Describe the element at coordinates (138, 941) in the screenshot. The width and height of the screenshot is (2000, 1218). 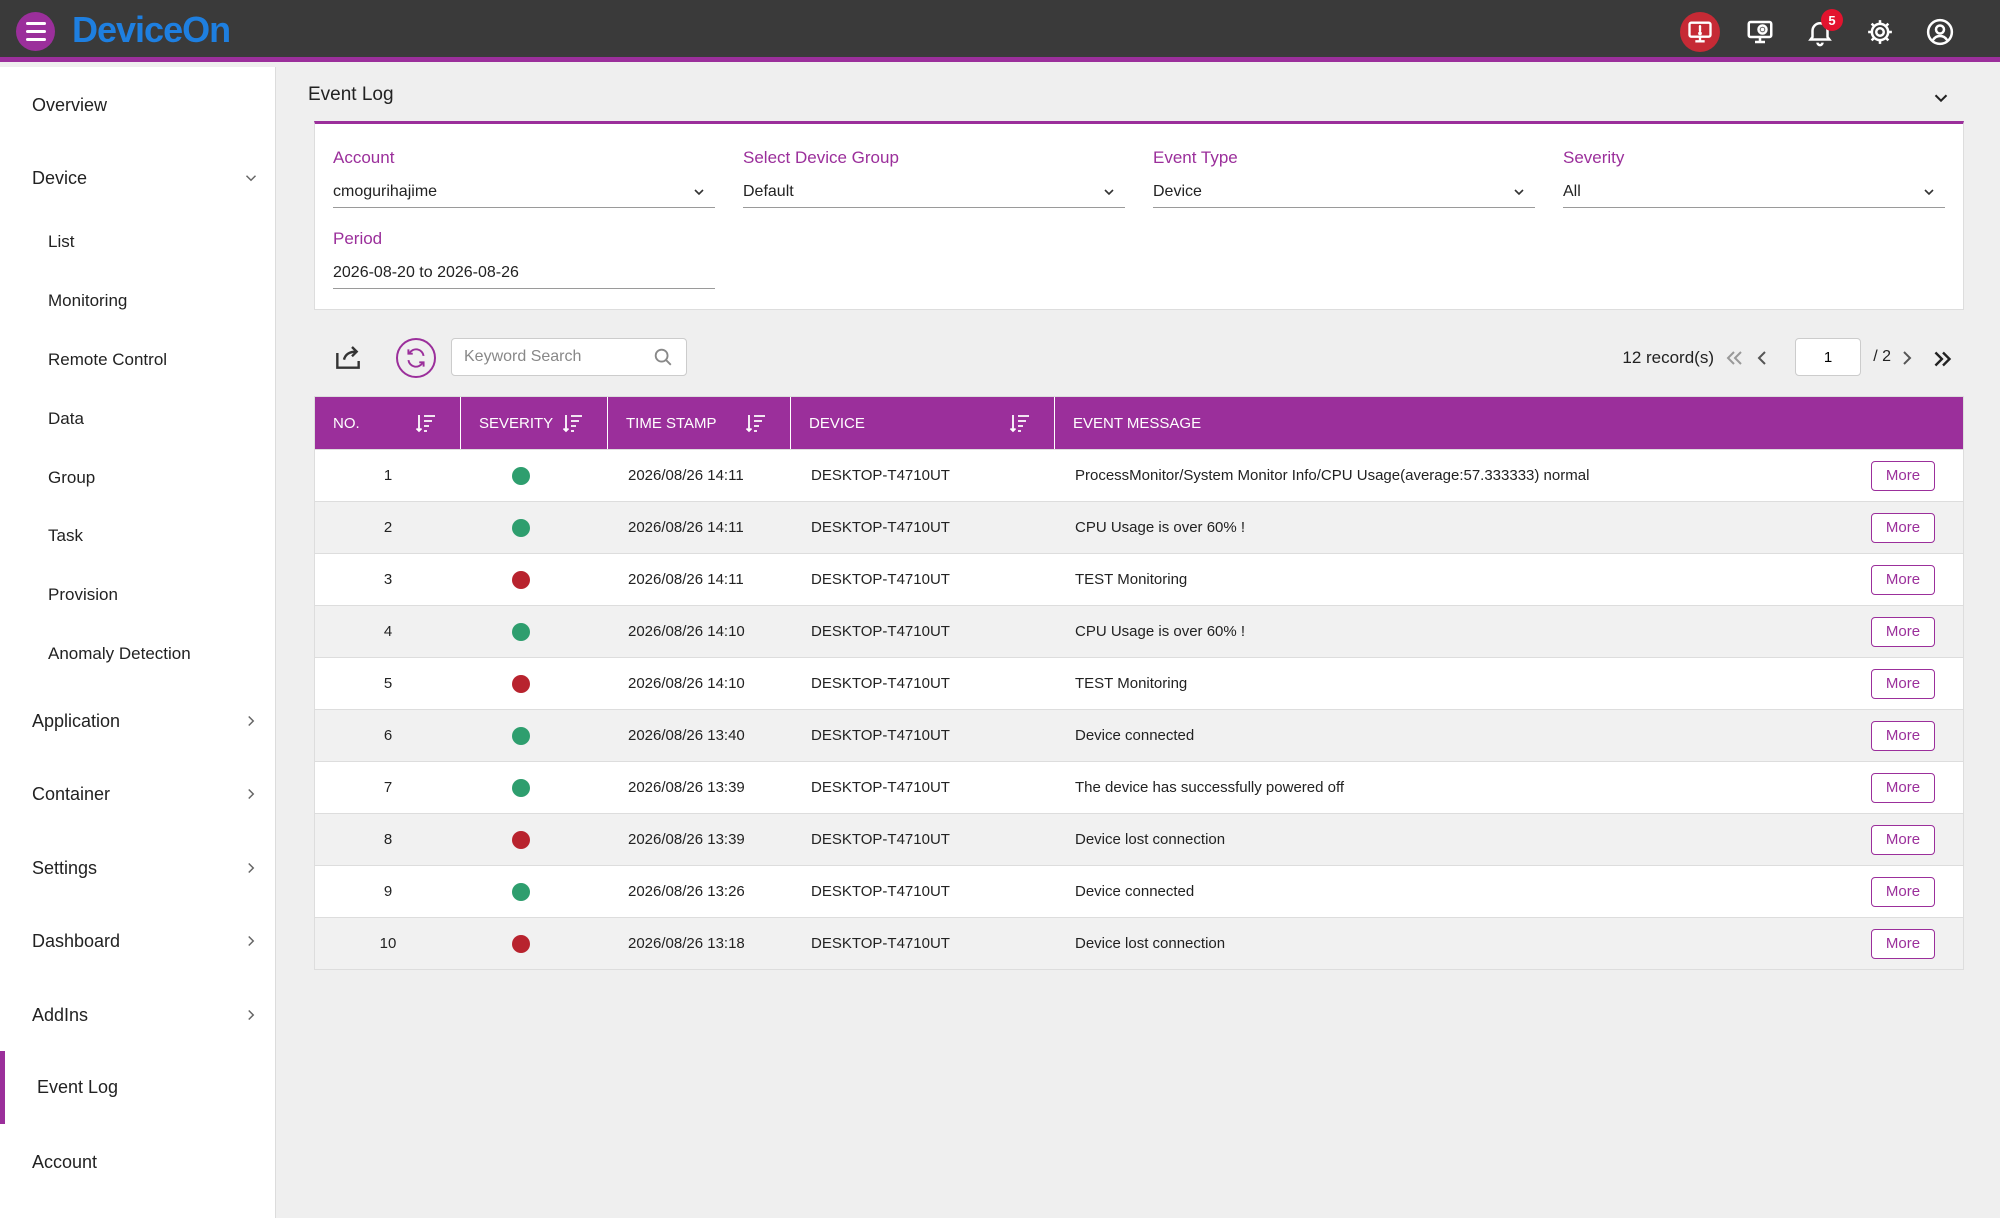
I see `sidebar-item-dashboard: Dashboard` at that location.